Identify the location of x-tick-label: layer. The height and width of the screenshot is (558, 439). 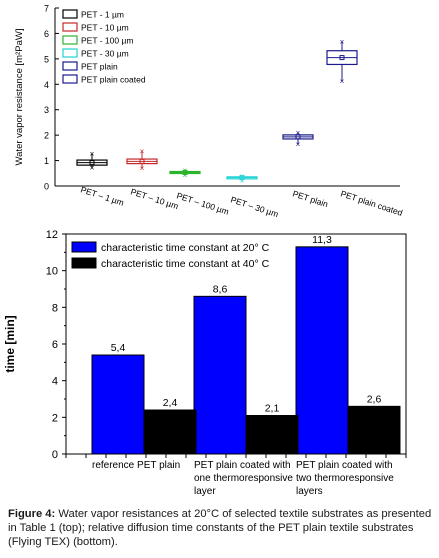
(205, 491).